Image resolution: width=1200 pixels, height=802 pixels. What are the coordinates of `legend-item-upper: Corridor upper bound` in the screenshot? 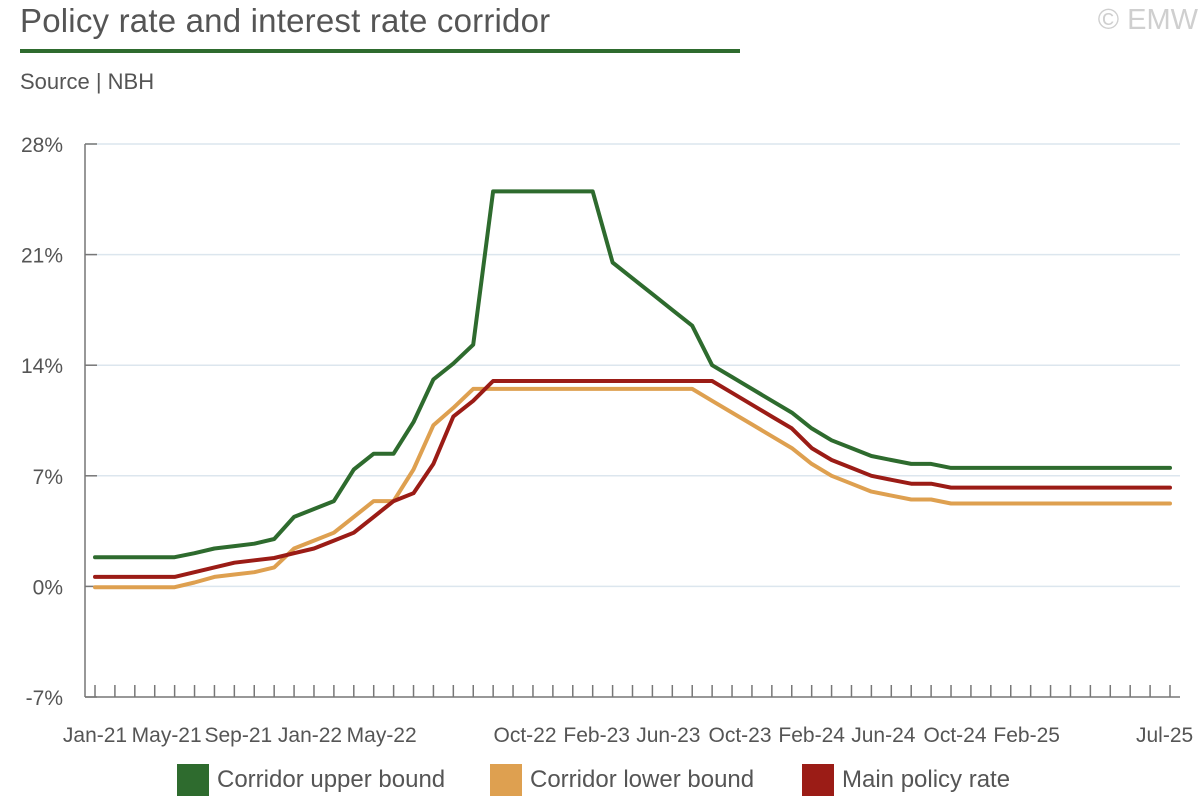 It's located at (311, 780).